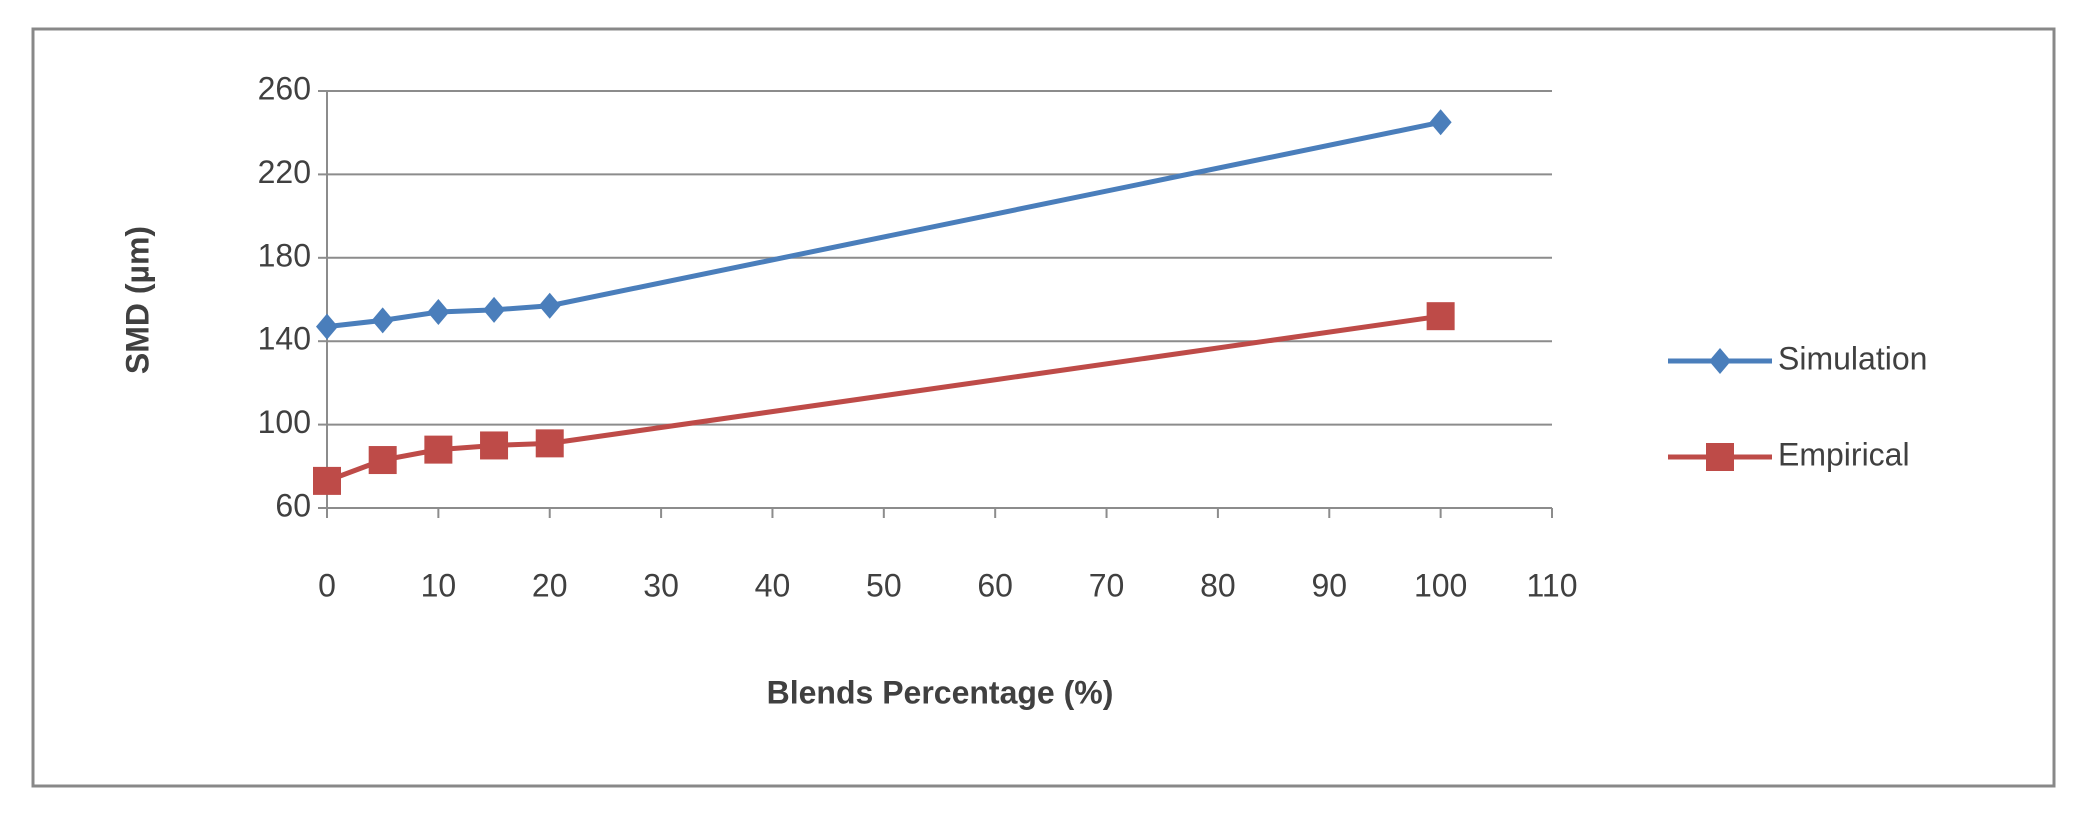 This screenshot has height=830, width=2095. Describe the element at coordinates (1107, 585) in the screenshot. I see `x-tick-label: 70` at that location.